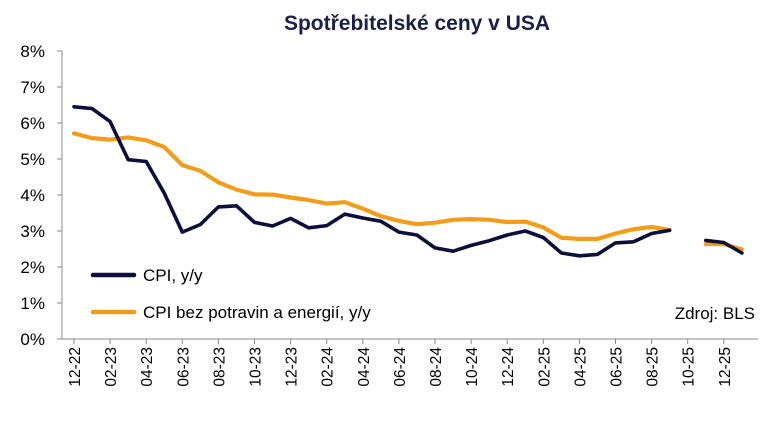 This screenshot has width=784, height=433. Describe the element at coordinates (32, 267) in the screenshot. I see `y-tick-label: 2%` at that location.